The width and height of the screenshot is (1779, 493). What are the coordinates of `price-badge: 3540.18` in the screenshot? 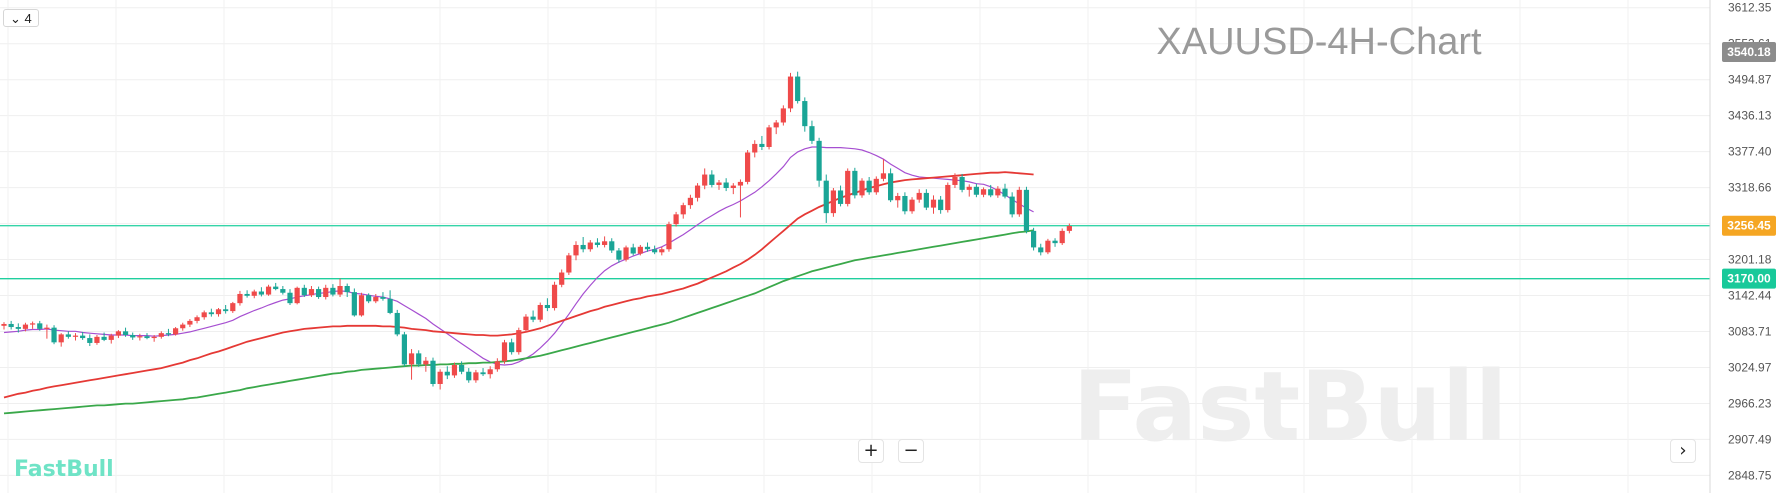 It's located at (1749, 51).